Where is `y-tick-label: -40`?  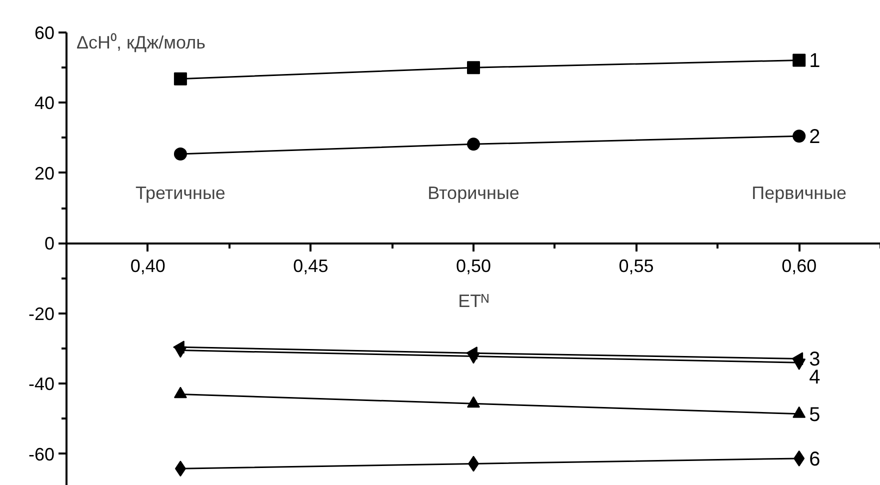 y-tick-label: -40 is located at coordinates (41, 384).